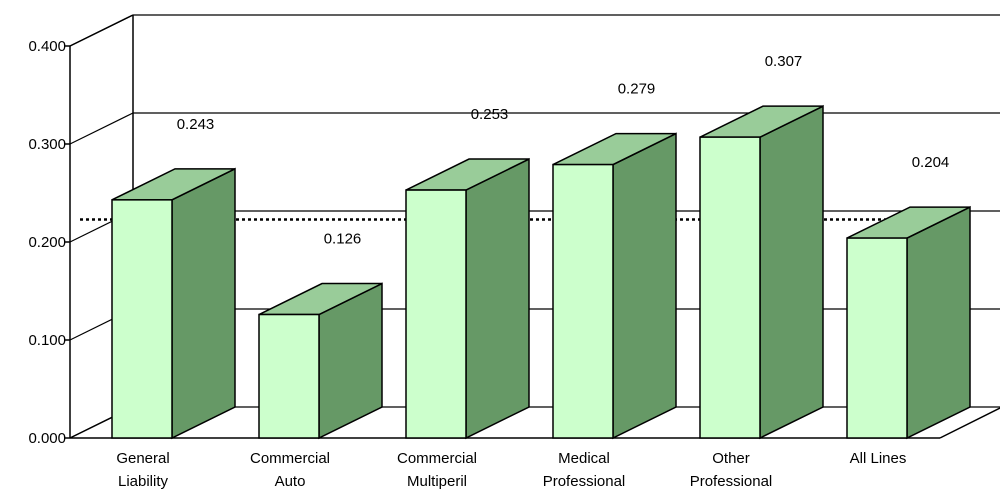 The height and width of the screenshot is (493, 1000). What do you see at coordinates (47, 46) in the screenshot?
I see `y-tick-label-4: 0.400` at bounding box center [47, 46].